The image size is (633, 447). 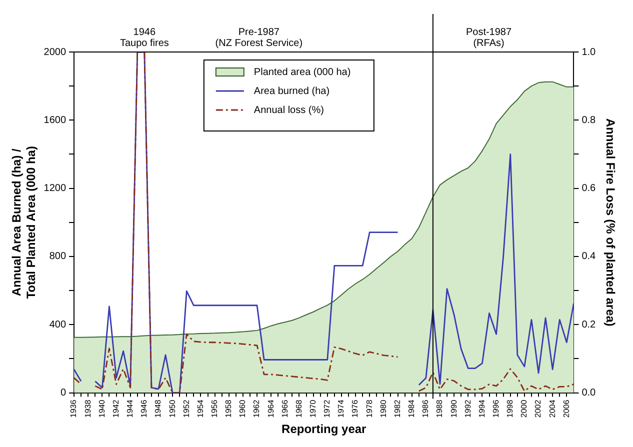 What do you see at coordinates (285, 408) in the screenshot?
I see `x-tick-label: 1966` at bounding box center [285, 408].